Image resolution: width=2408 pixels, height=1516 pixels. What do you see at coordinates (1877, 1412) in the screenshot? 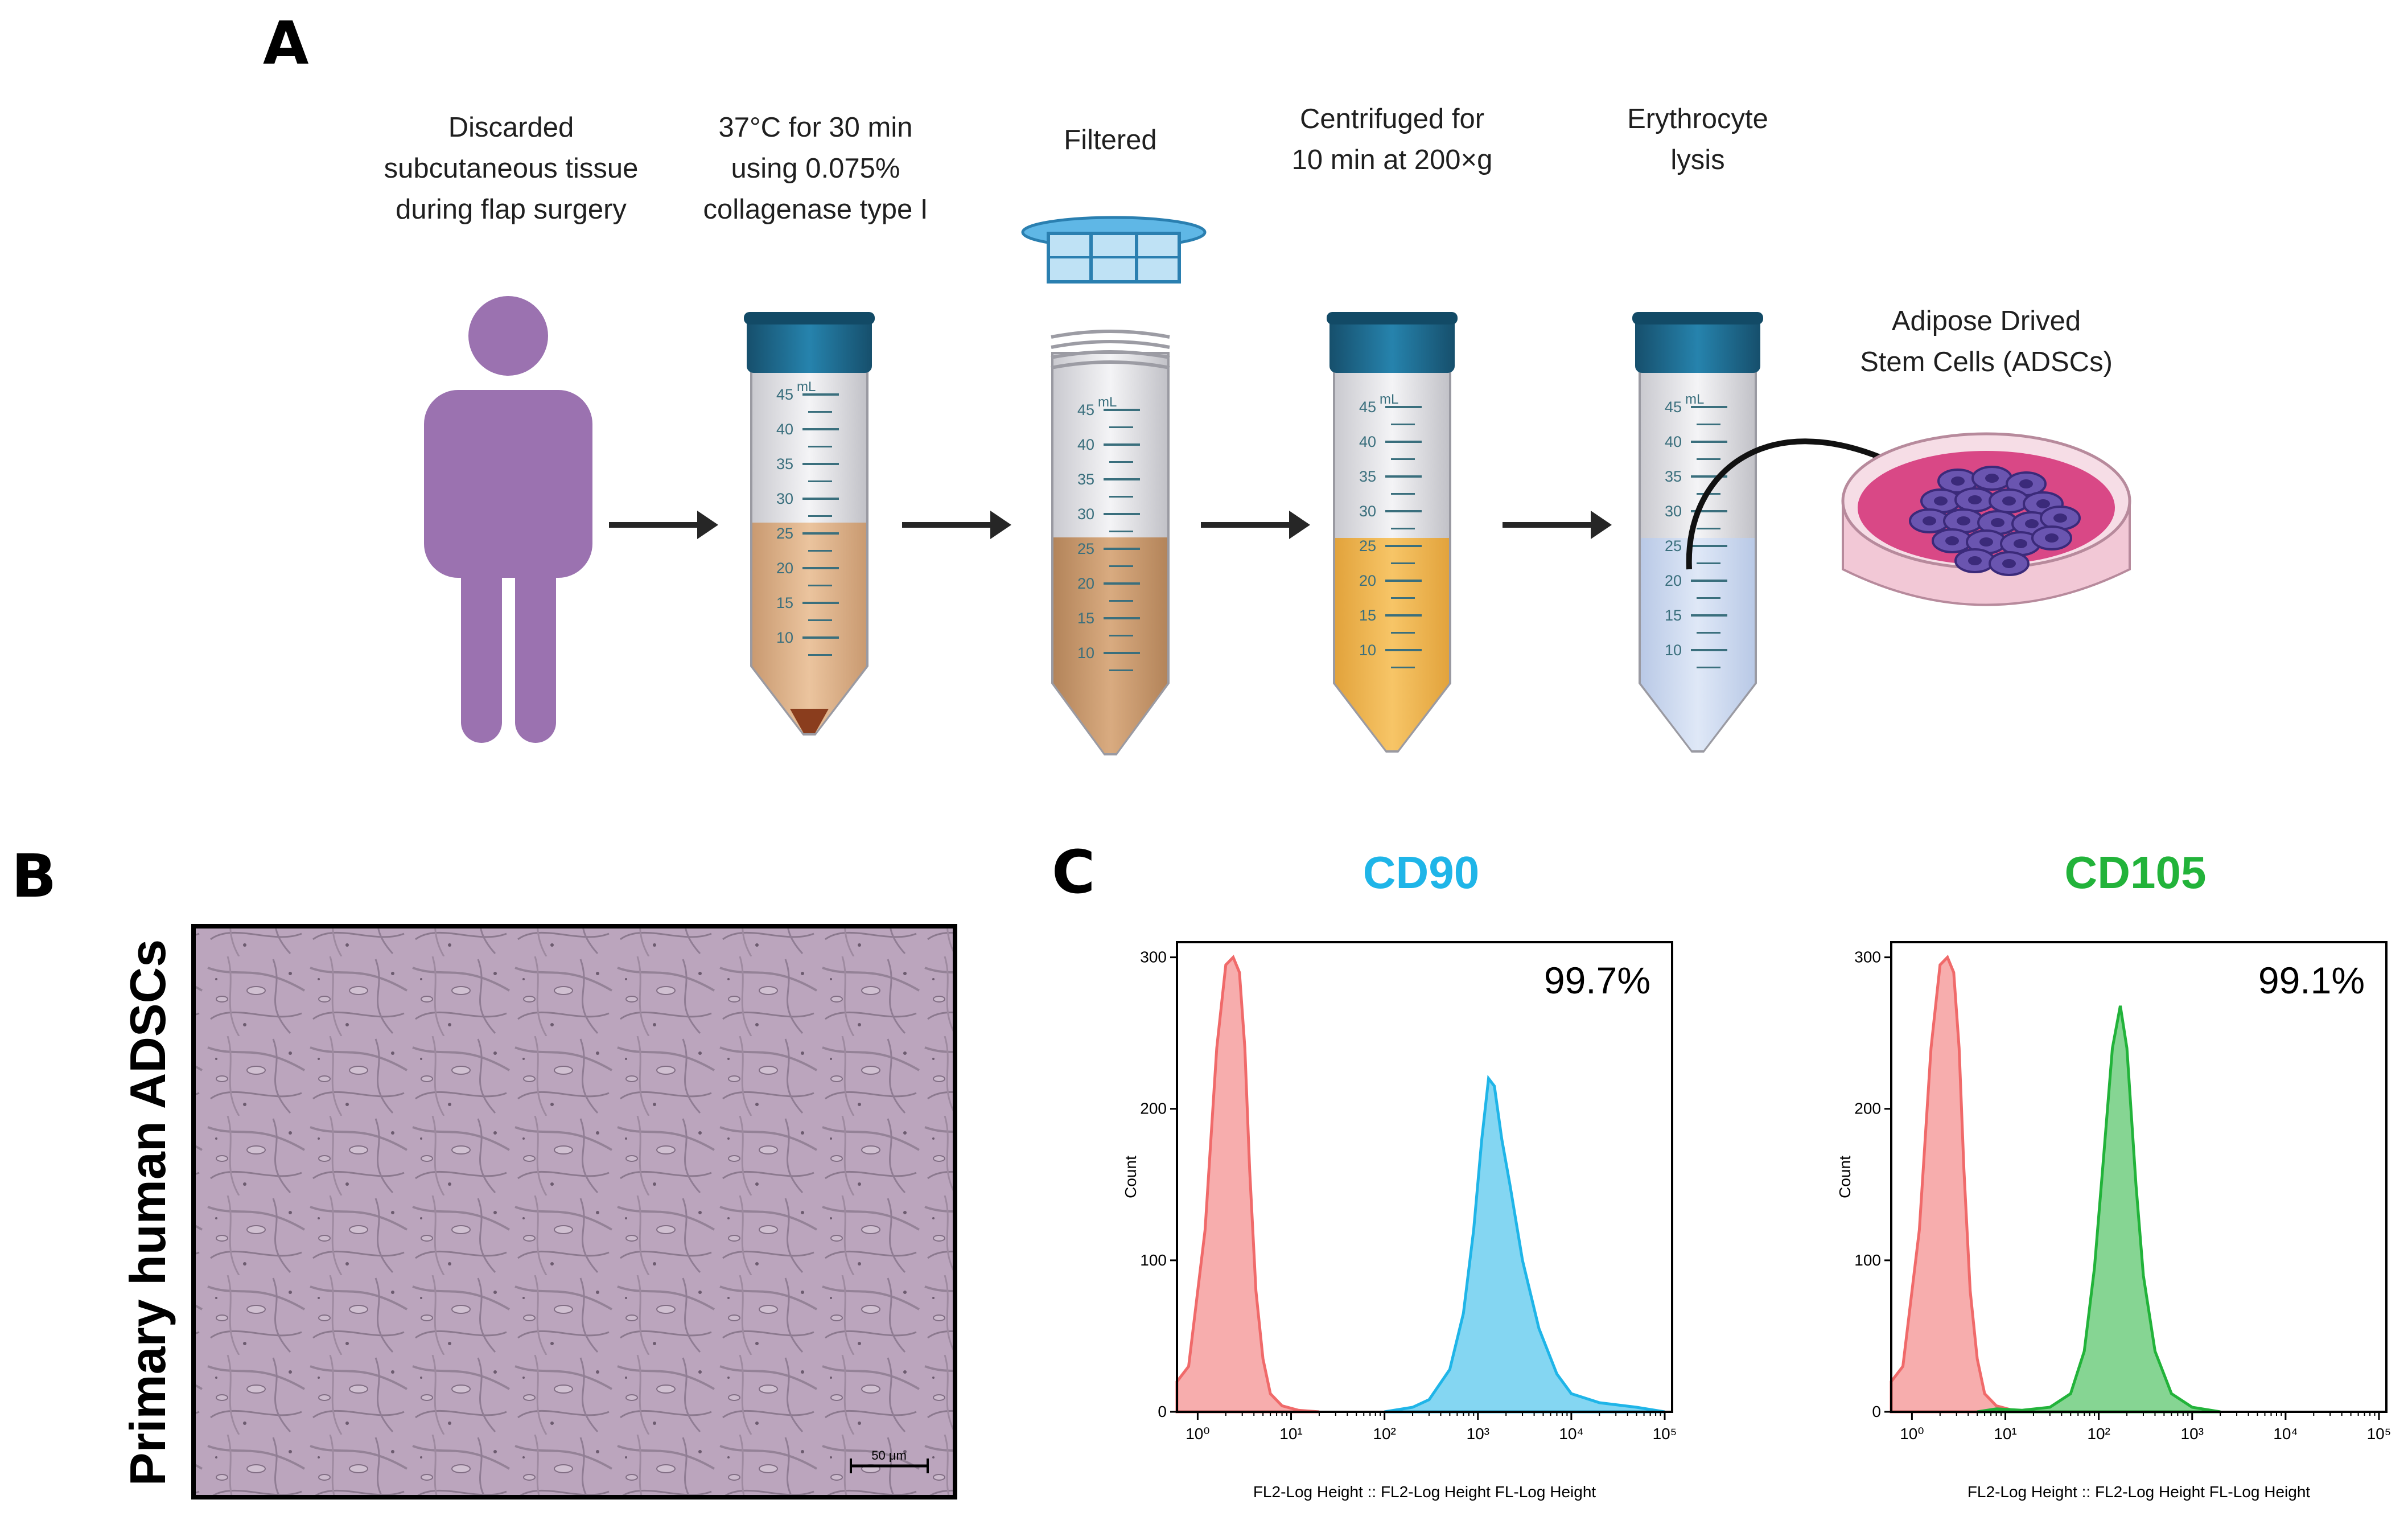
I see `y-tick-label: 0` at bounding box center [1877, 1412].